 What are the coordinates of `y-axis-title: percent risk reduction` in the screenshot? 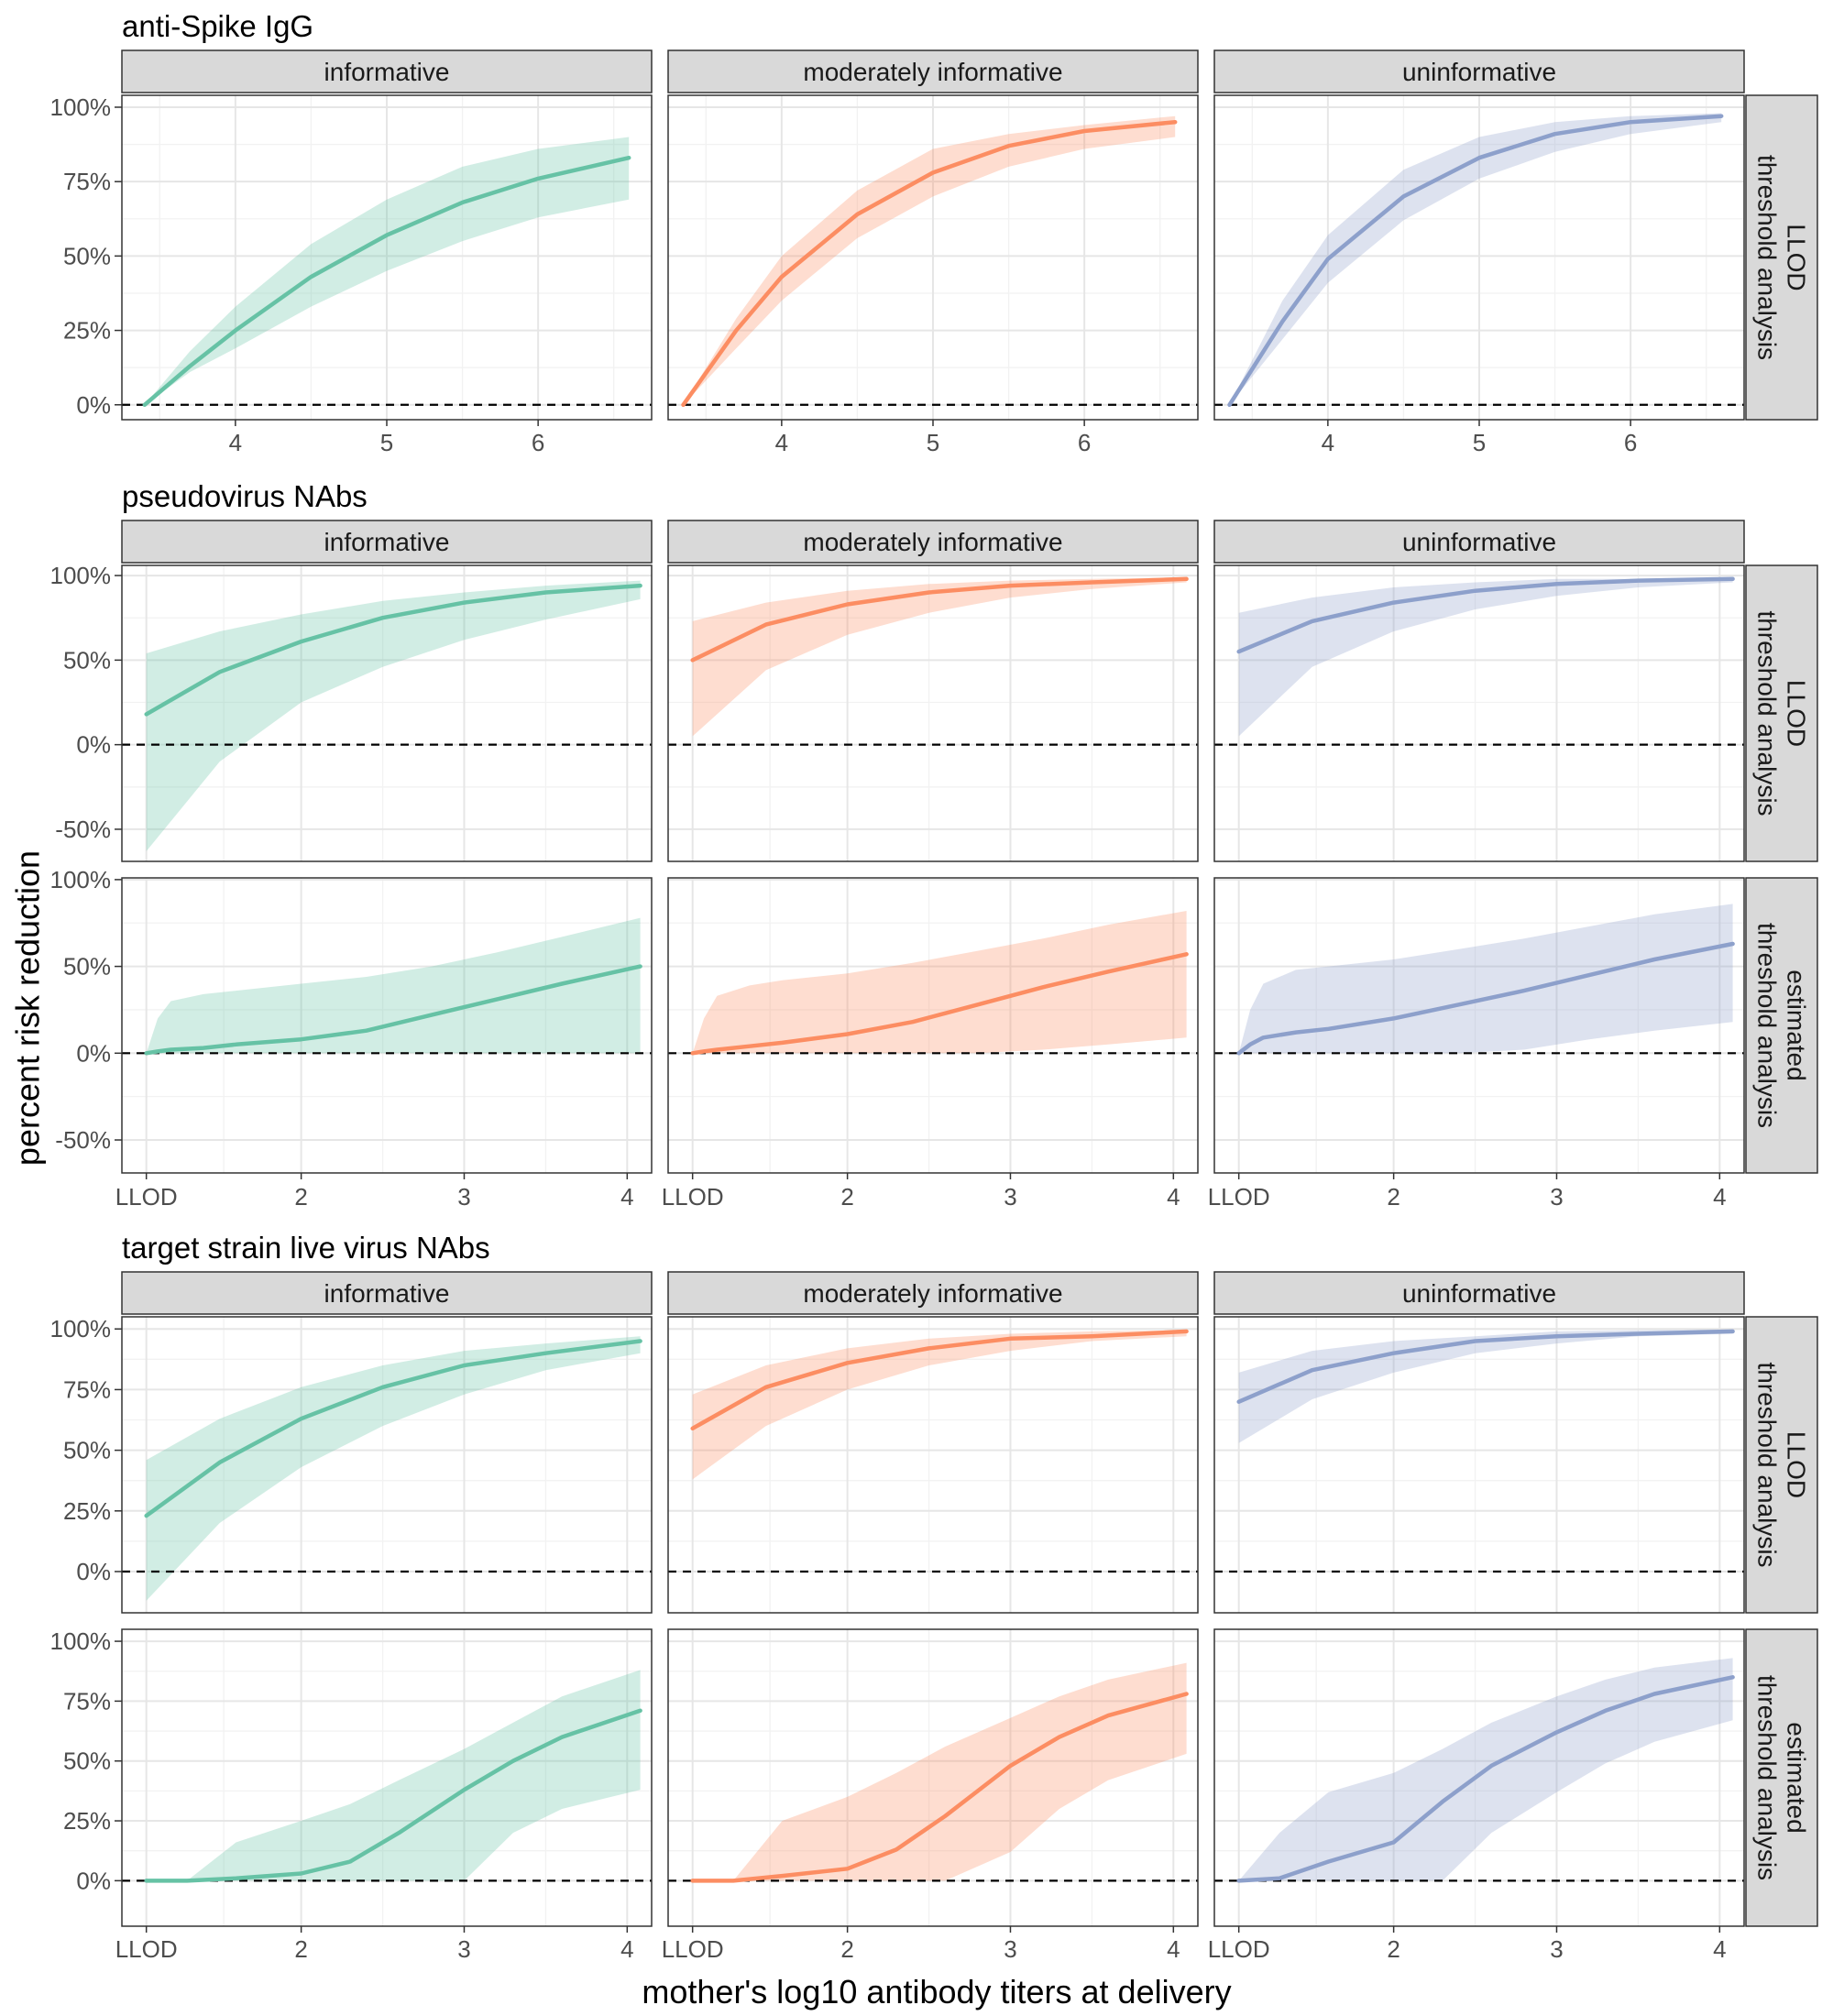 It's located at (28, 1008).